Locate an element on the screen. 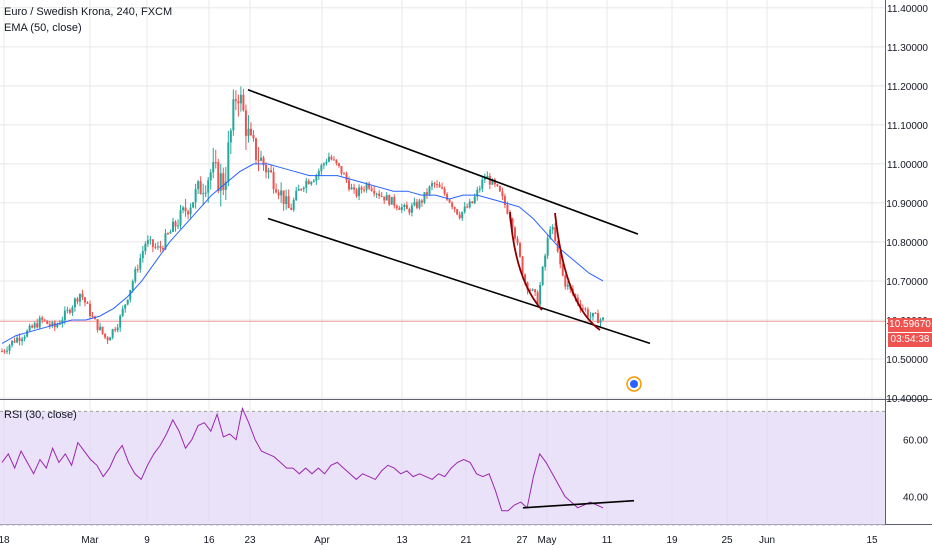 Image resolution: width=932 pixels, height=550 pixels. time-tick-label: 9 is located at coordinates (147, 540).